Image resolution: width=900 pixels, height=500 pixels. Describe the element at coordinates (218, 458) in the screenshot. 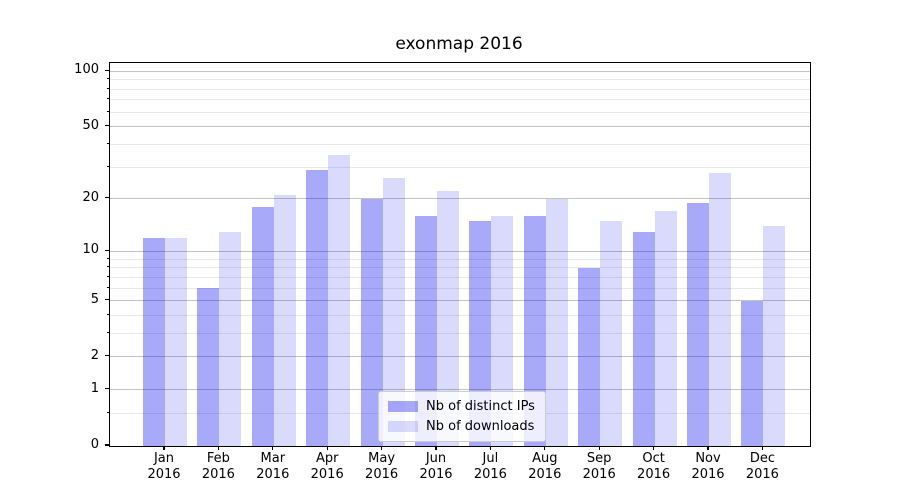

I see `xtick-month: Feb` at that location.